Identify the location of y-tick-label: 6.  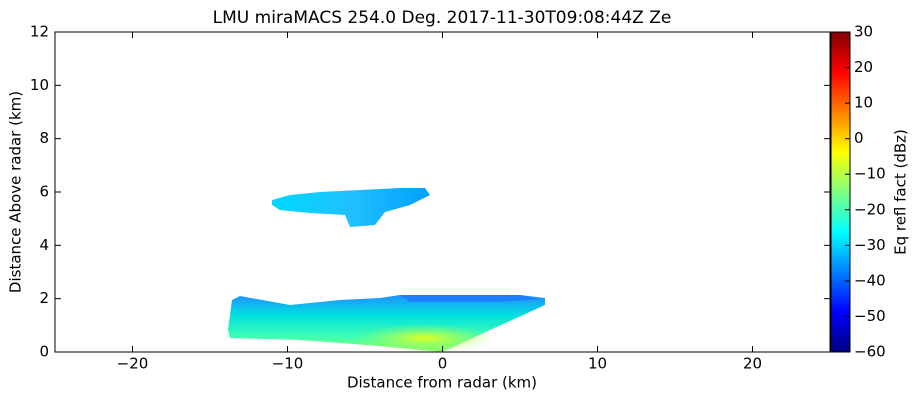
(44, 192).